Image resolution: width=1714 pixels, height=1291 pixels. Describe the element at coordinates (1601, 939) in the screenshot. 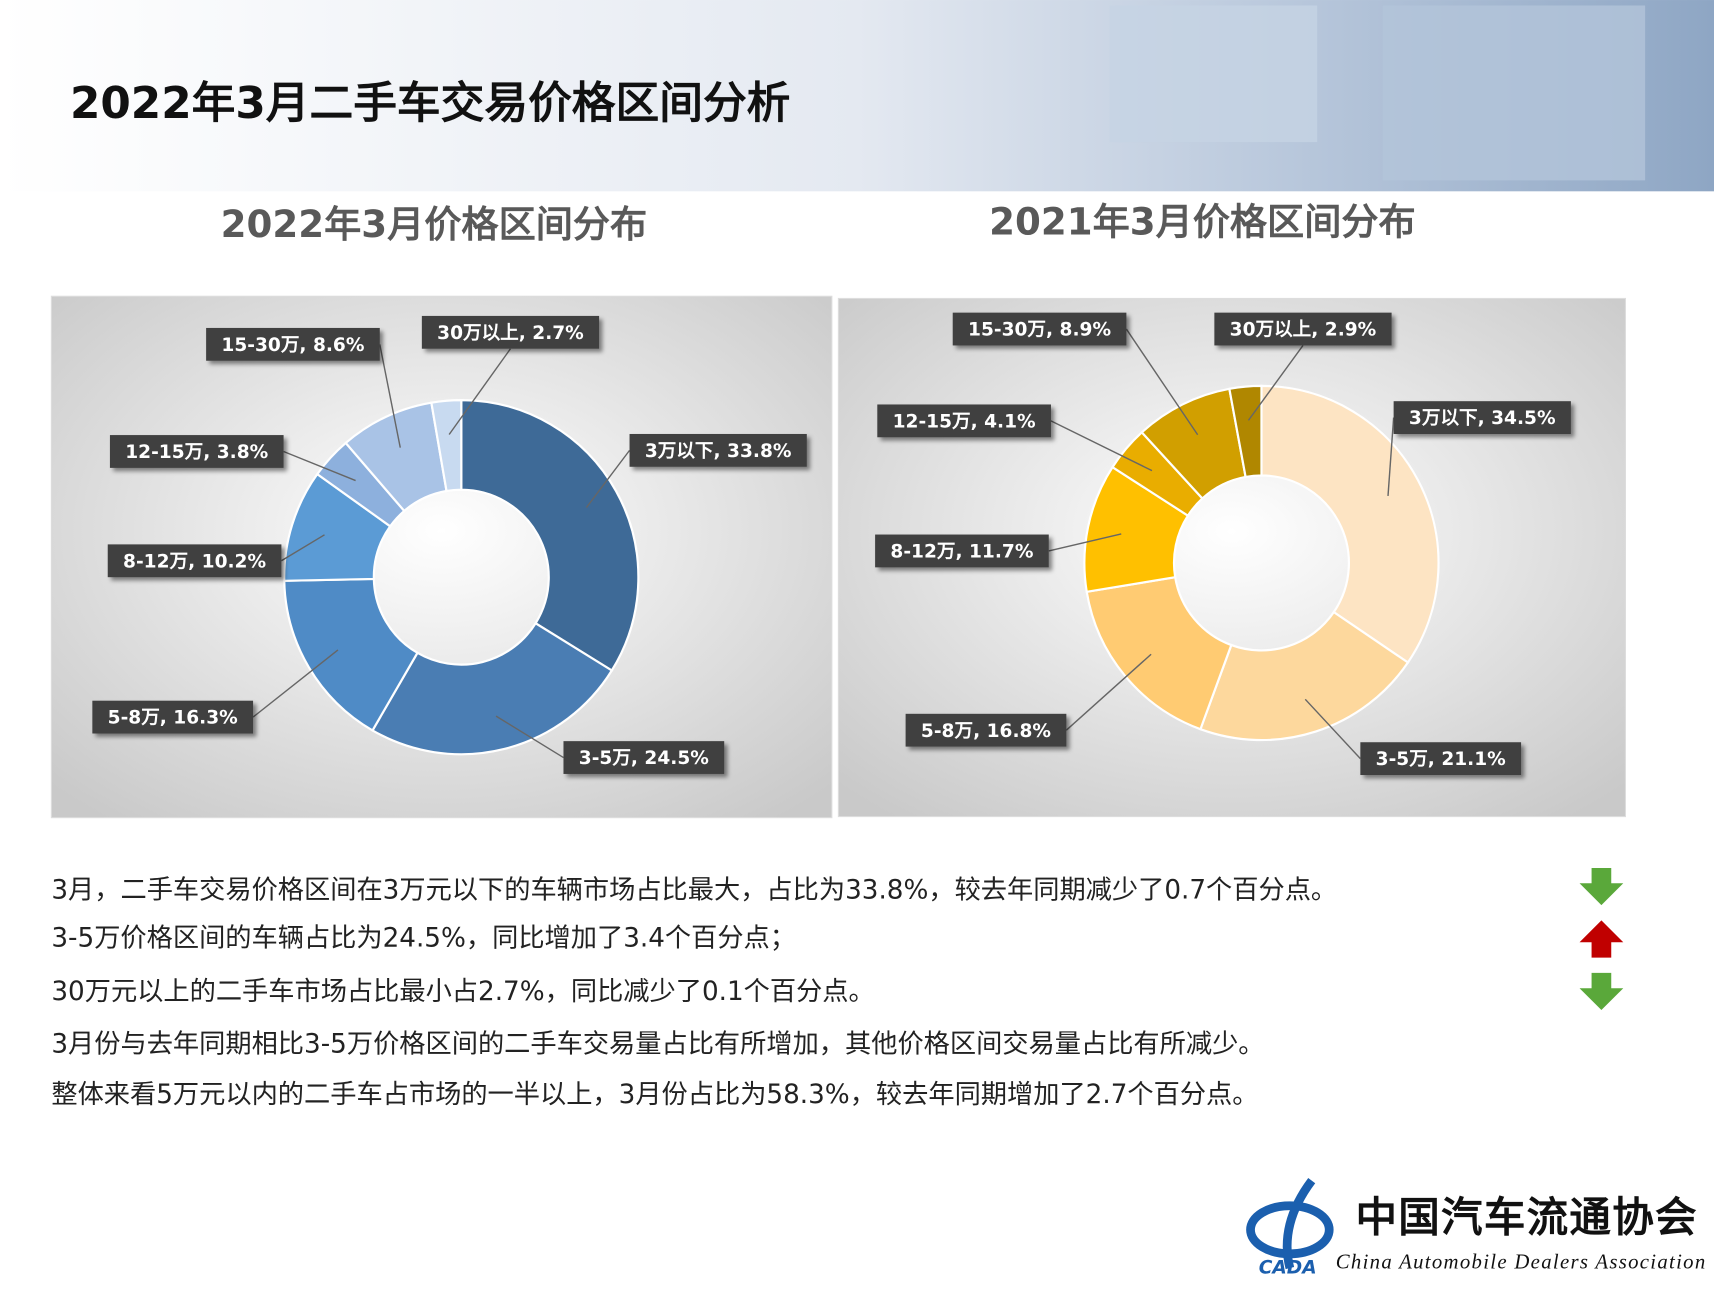

I see `up-arrow` at that location.